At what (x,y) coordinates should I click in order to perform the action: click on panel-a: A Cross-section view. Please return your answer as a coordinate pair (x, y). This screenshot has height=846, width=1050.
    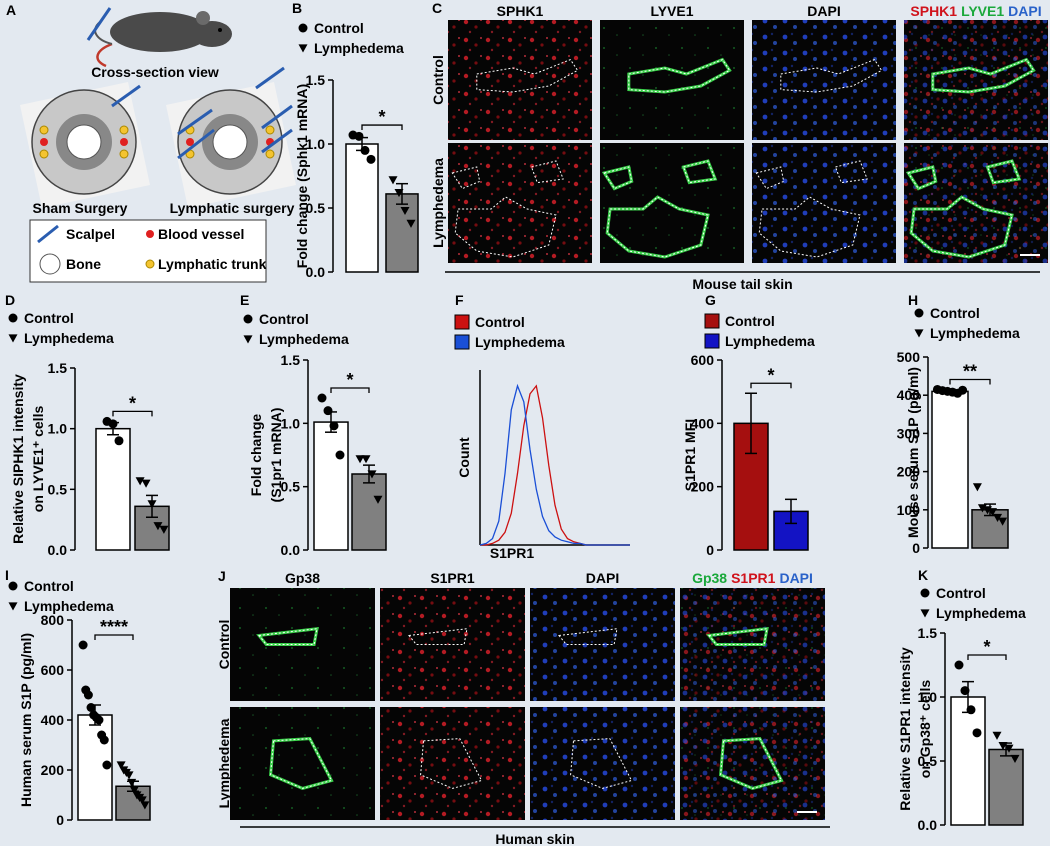
    Looking at the image, I should click on (151, 142).